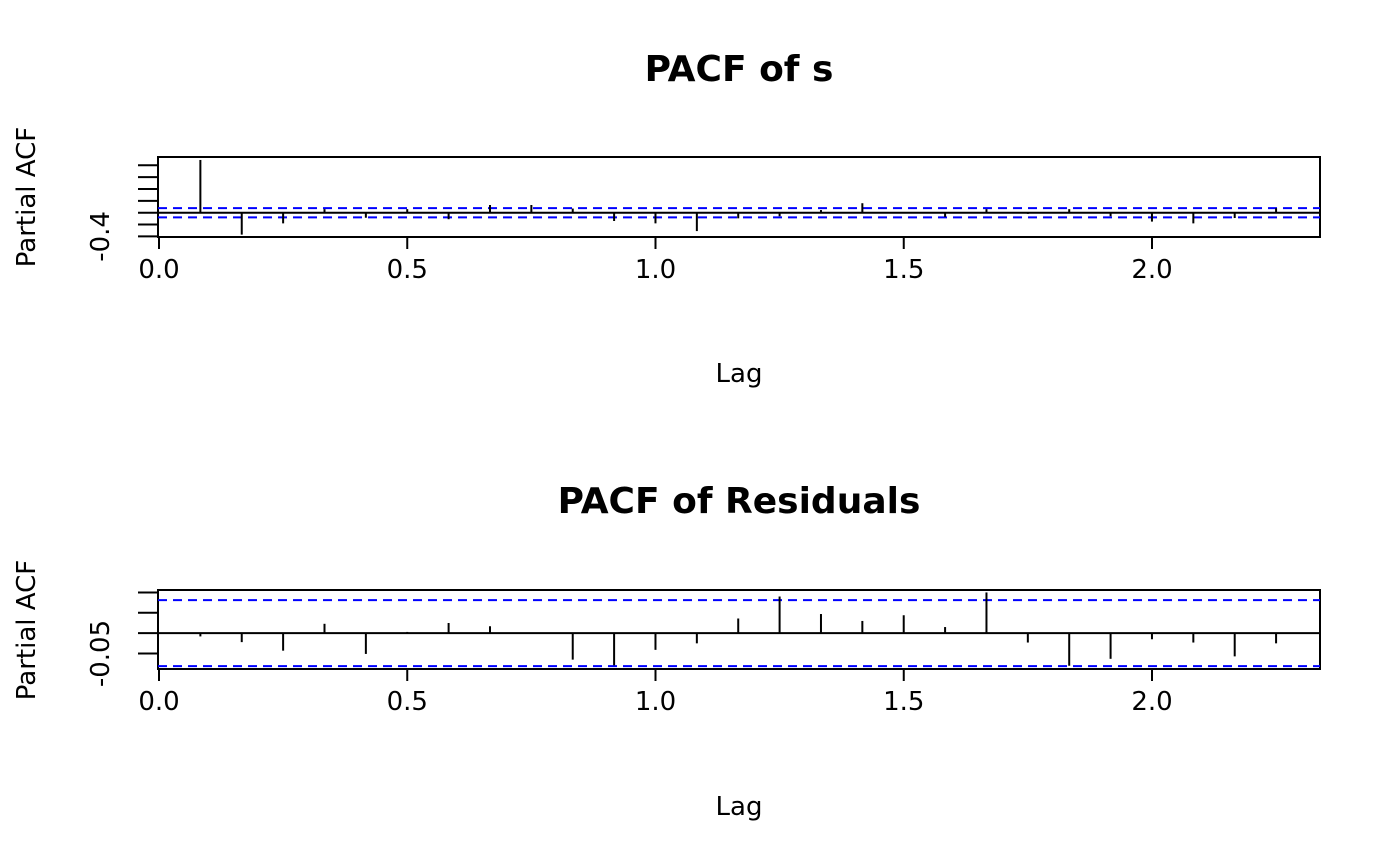 The image size is (1400, 866). I want to click on y-tick-label: -0.4, so click(101, 236).